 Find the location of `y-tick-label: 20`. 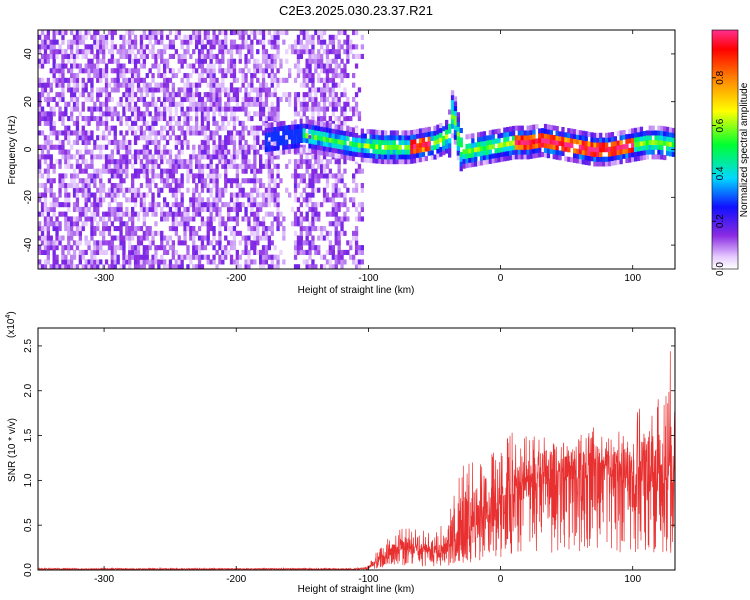

y-tick-label: 20 is located at coordinates (28, 102).